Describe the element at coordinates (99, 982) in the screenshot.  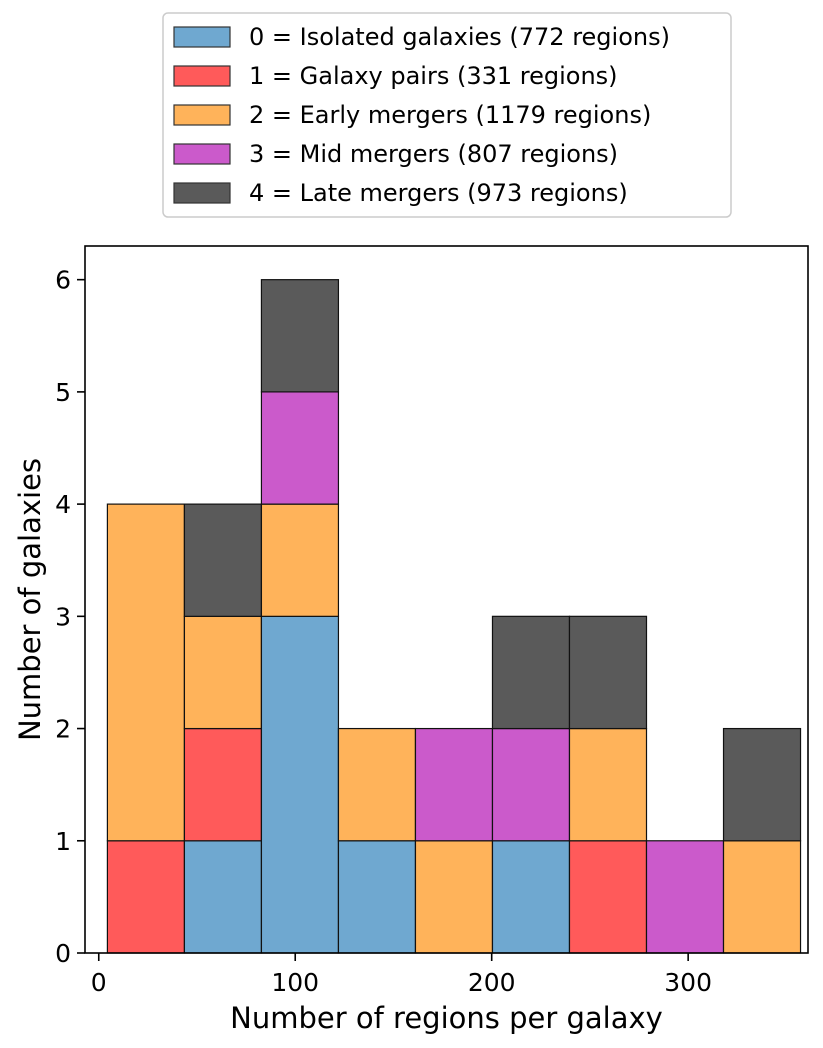
I see `x-tick-label: 0` at that location.